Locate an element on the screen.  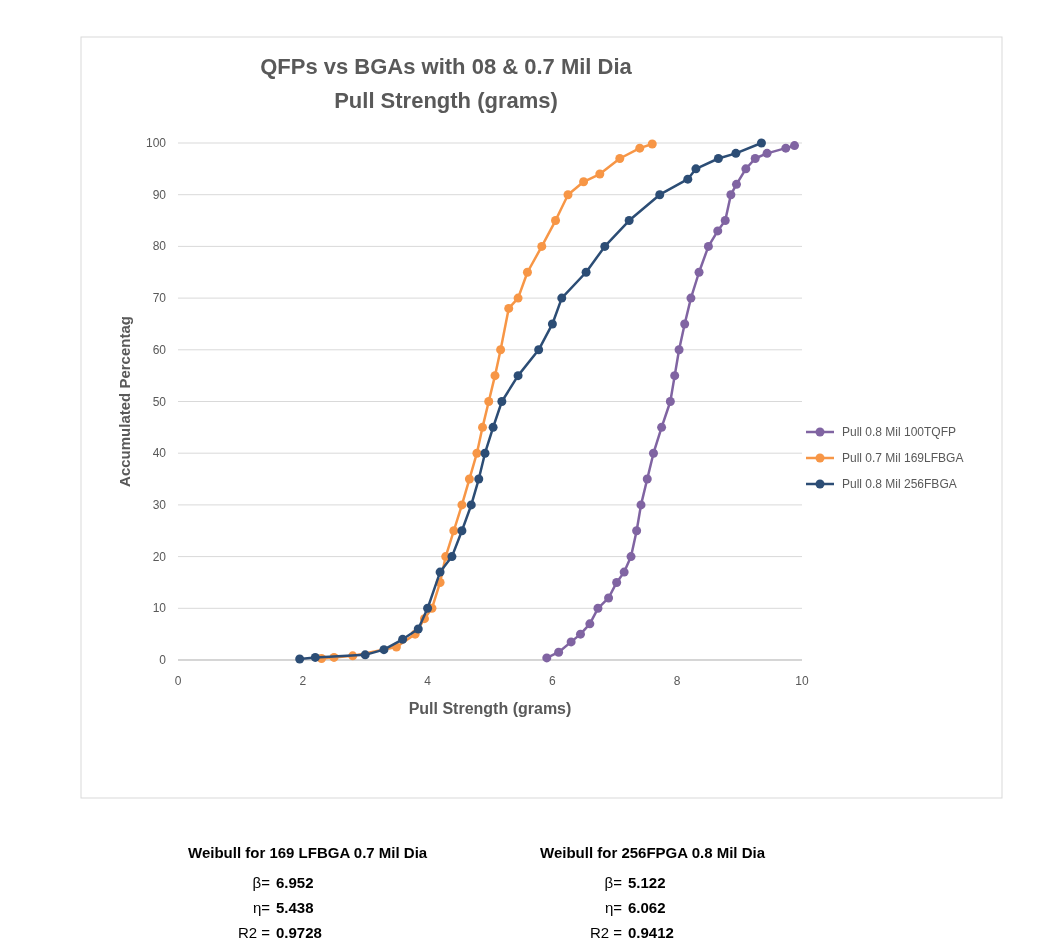
x-axis-title: Pull Strength (grams) is located at coordinates (490, 708).